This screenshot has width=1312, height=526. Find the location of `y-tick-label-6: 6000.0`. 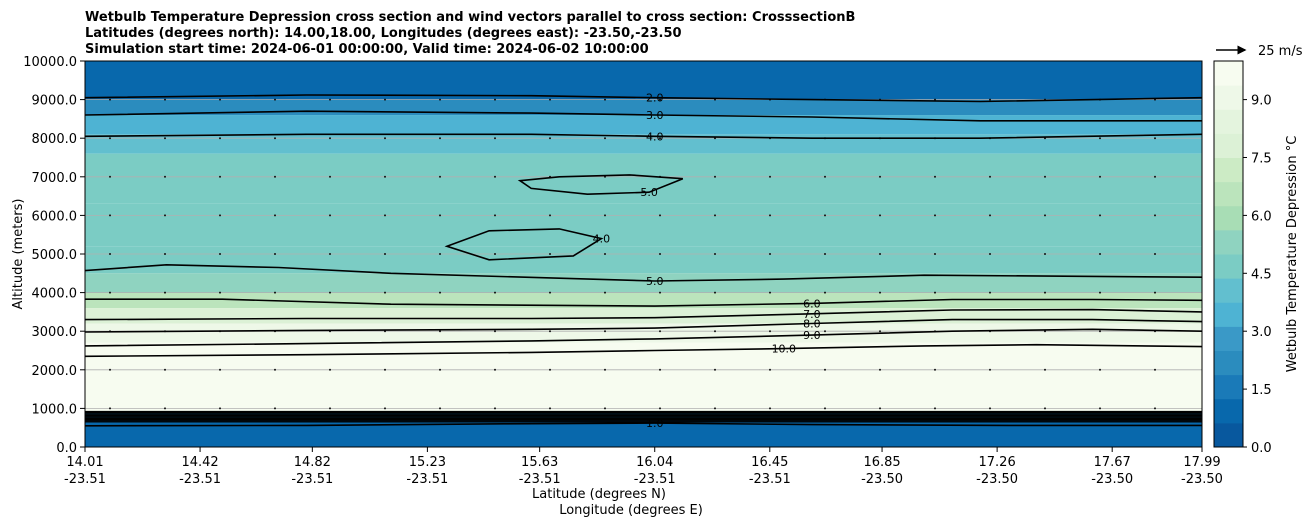

y-tick-label-6: 6000.0 is located at coordinates (55, 216).